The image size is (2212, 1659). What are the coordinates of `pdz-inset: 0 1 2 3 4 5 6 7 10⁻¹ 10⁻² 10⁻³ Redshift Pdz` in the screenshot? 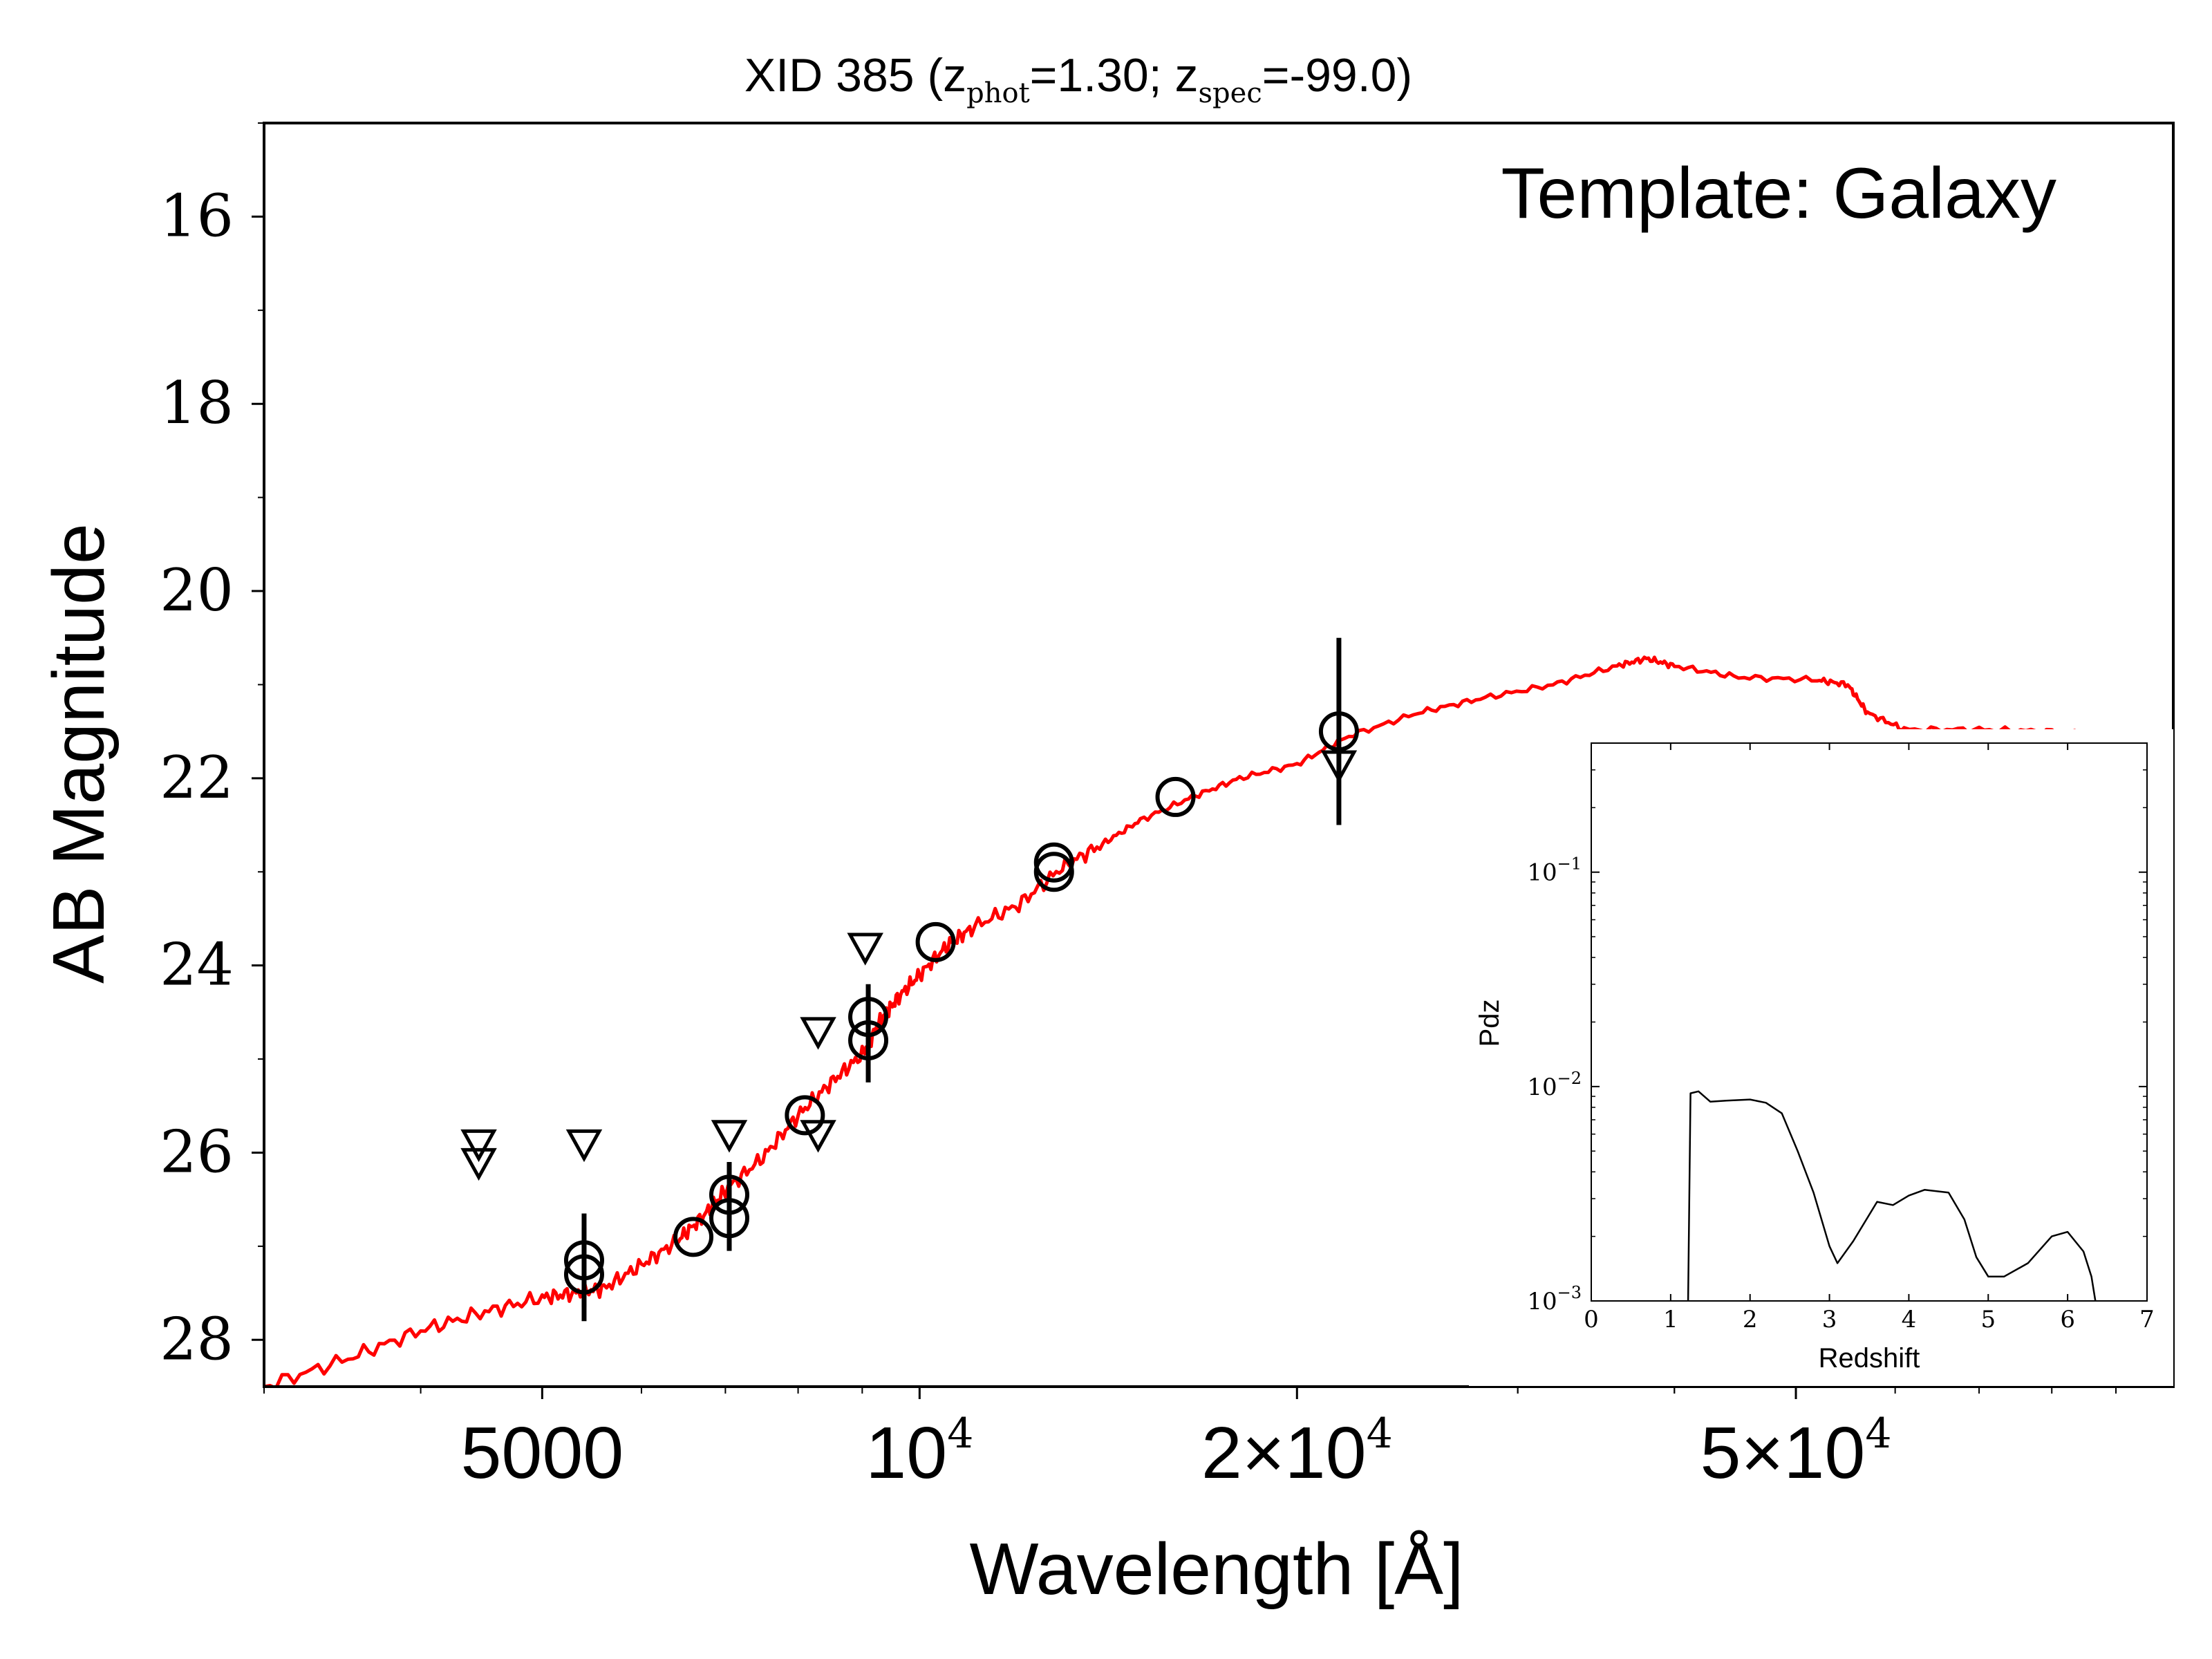 It's located at (1821, 1057).